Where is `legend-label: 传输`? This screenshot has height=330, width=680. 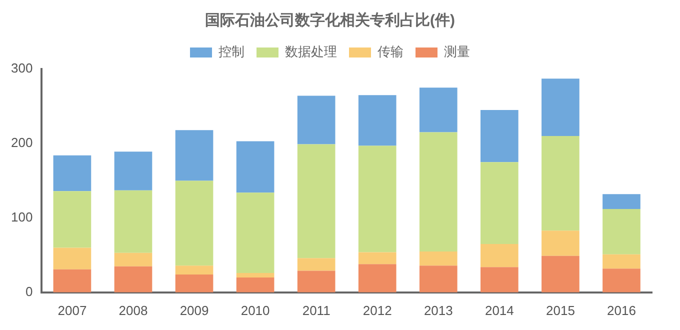
legend-label: 传输 is located at coordinates (391, 52).